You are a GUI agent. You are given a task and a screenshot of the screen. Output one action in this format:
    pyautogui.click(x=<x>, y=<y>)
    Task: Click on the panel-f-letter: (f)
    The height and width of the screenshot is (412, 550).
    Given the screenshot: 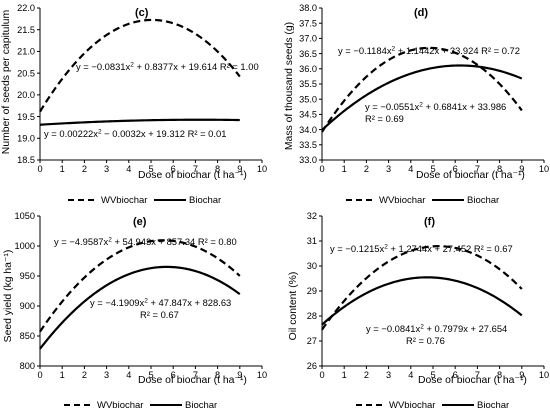 What is the action you would take?
    pyautogui.click(x=429, y=222)
    